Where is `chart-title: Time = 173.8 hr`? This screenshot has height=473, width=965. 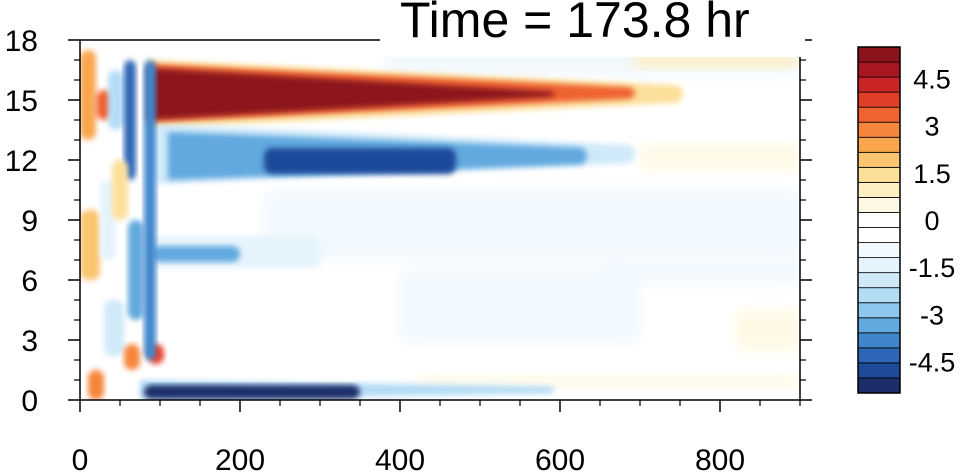
chart-title: Time = 173.8 hr is located at coordinates (575, 24).